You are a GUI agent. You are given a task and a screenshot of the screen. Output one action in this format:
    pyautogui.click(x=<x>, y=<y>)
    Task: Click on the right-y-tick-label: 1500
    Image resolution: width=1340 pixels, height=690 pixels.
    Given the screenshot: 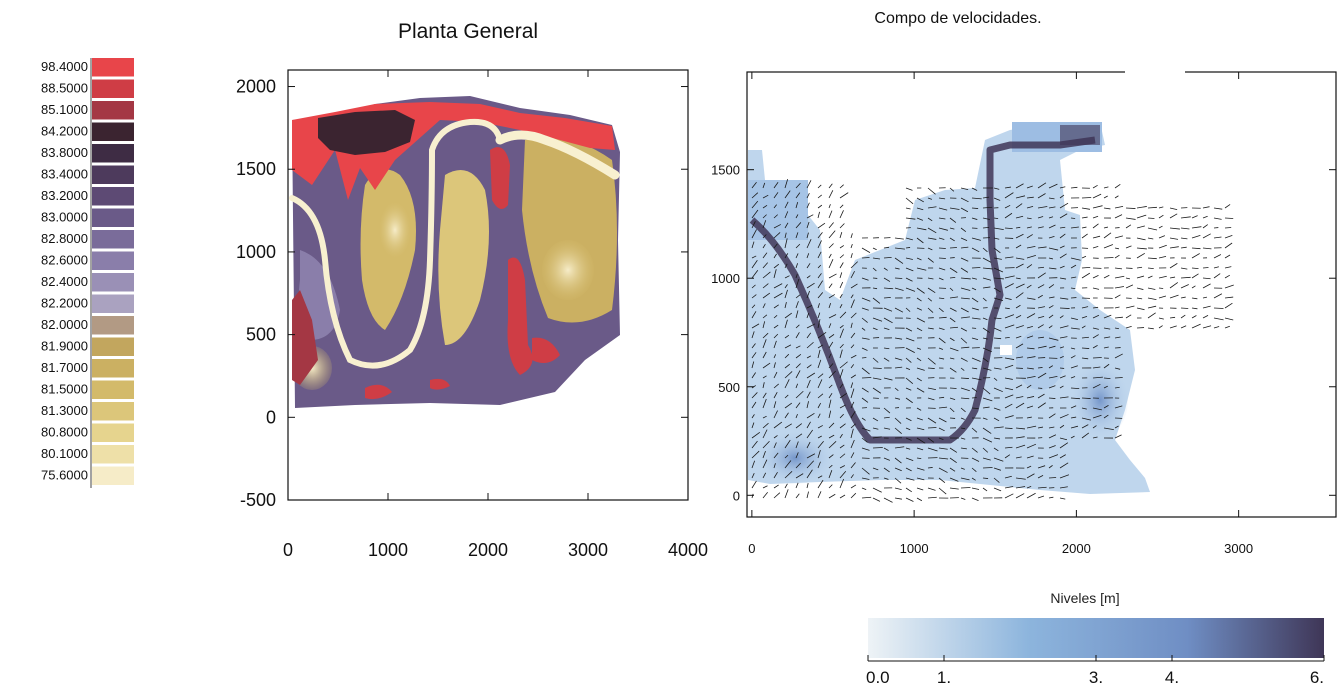 What is the action you would take?
    pyautogui.click(x=725, y=170)
    